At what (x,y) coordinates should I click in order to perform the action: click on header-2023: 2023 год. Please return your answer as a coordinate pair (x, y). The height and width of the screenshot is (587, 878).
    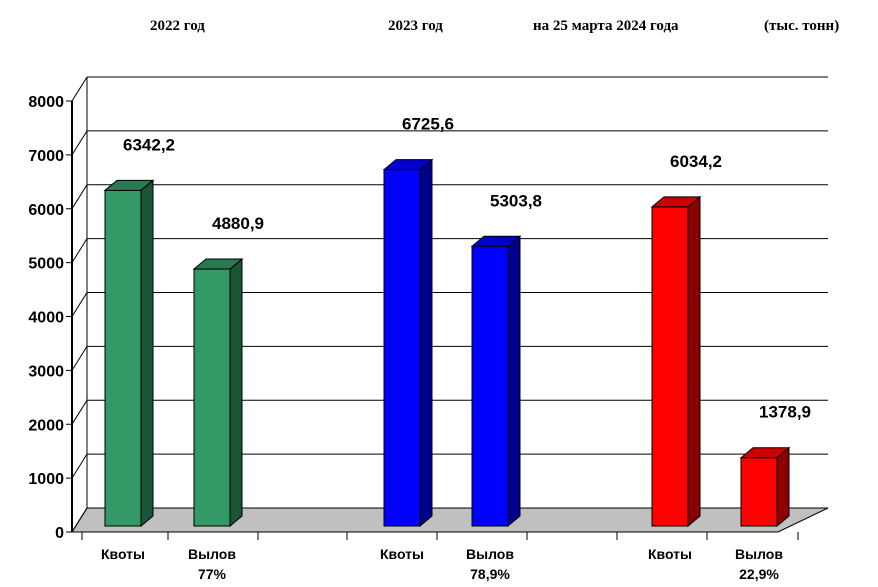
    Looking at the image, I should click on (415, 26).